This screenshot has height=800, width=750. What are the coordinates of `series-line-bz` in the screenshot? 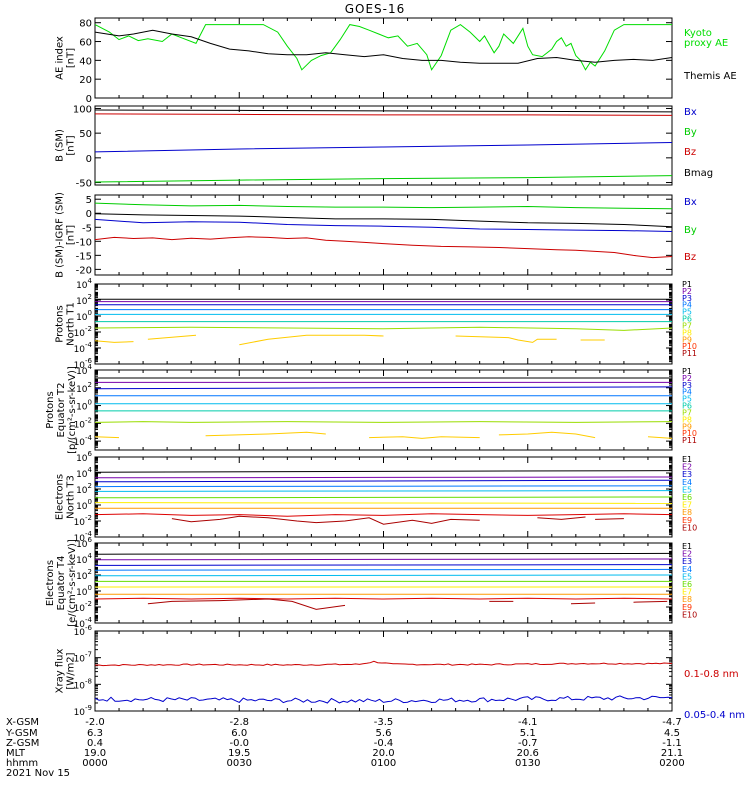 It's located at (383, 247).